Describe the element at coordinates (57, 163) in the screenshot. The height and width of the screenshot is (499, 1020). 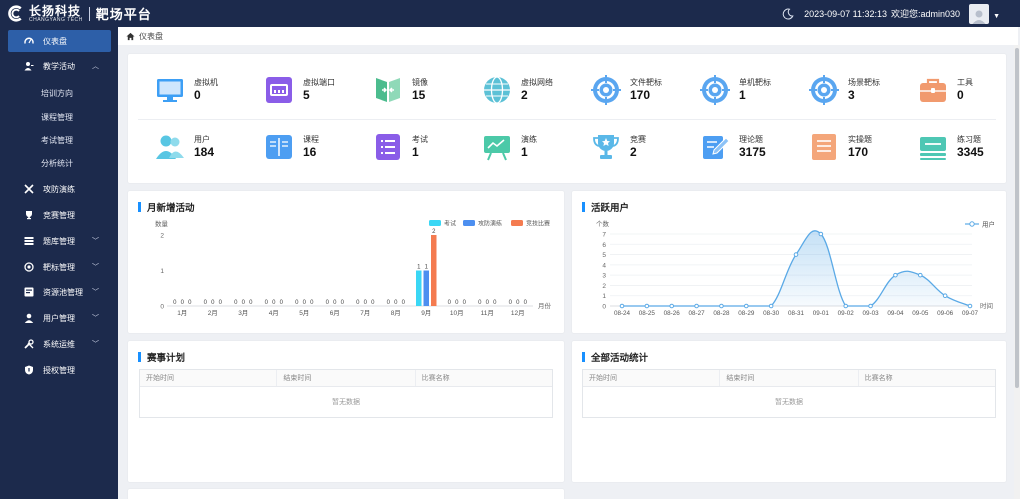
I see `sidebar-subitem-analytics: 分析统计` at that location.